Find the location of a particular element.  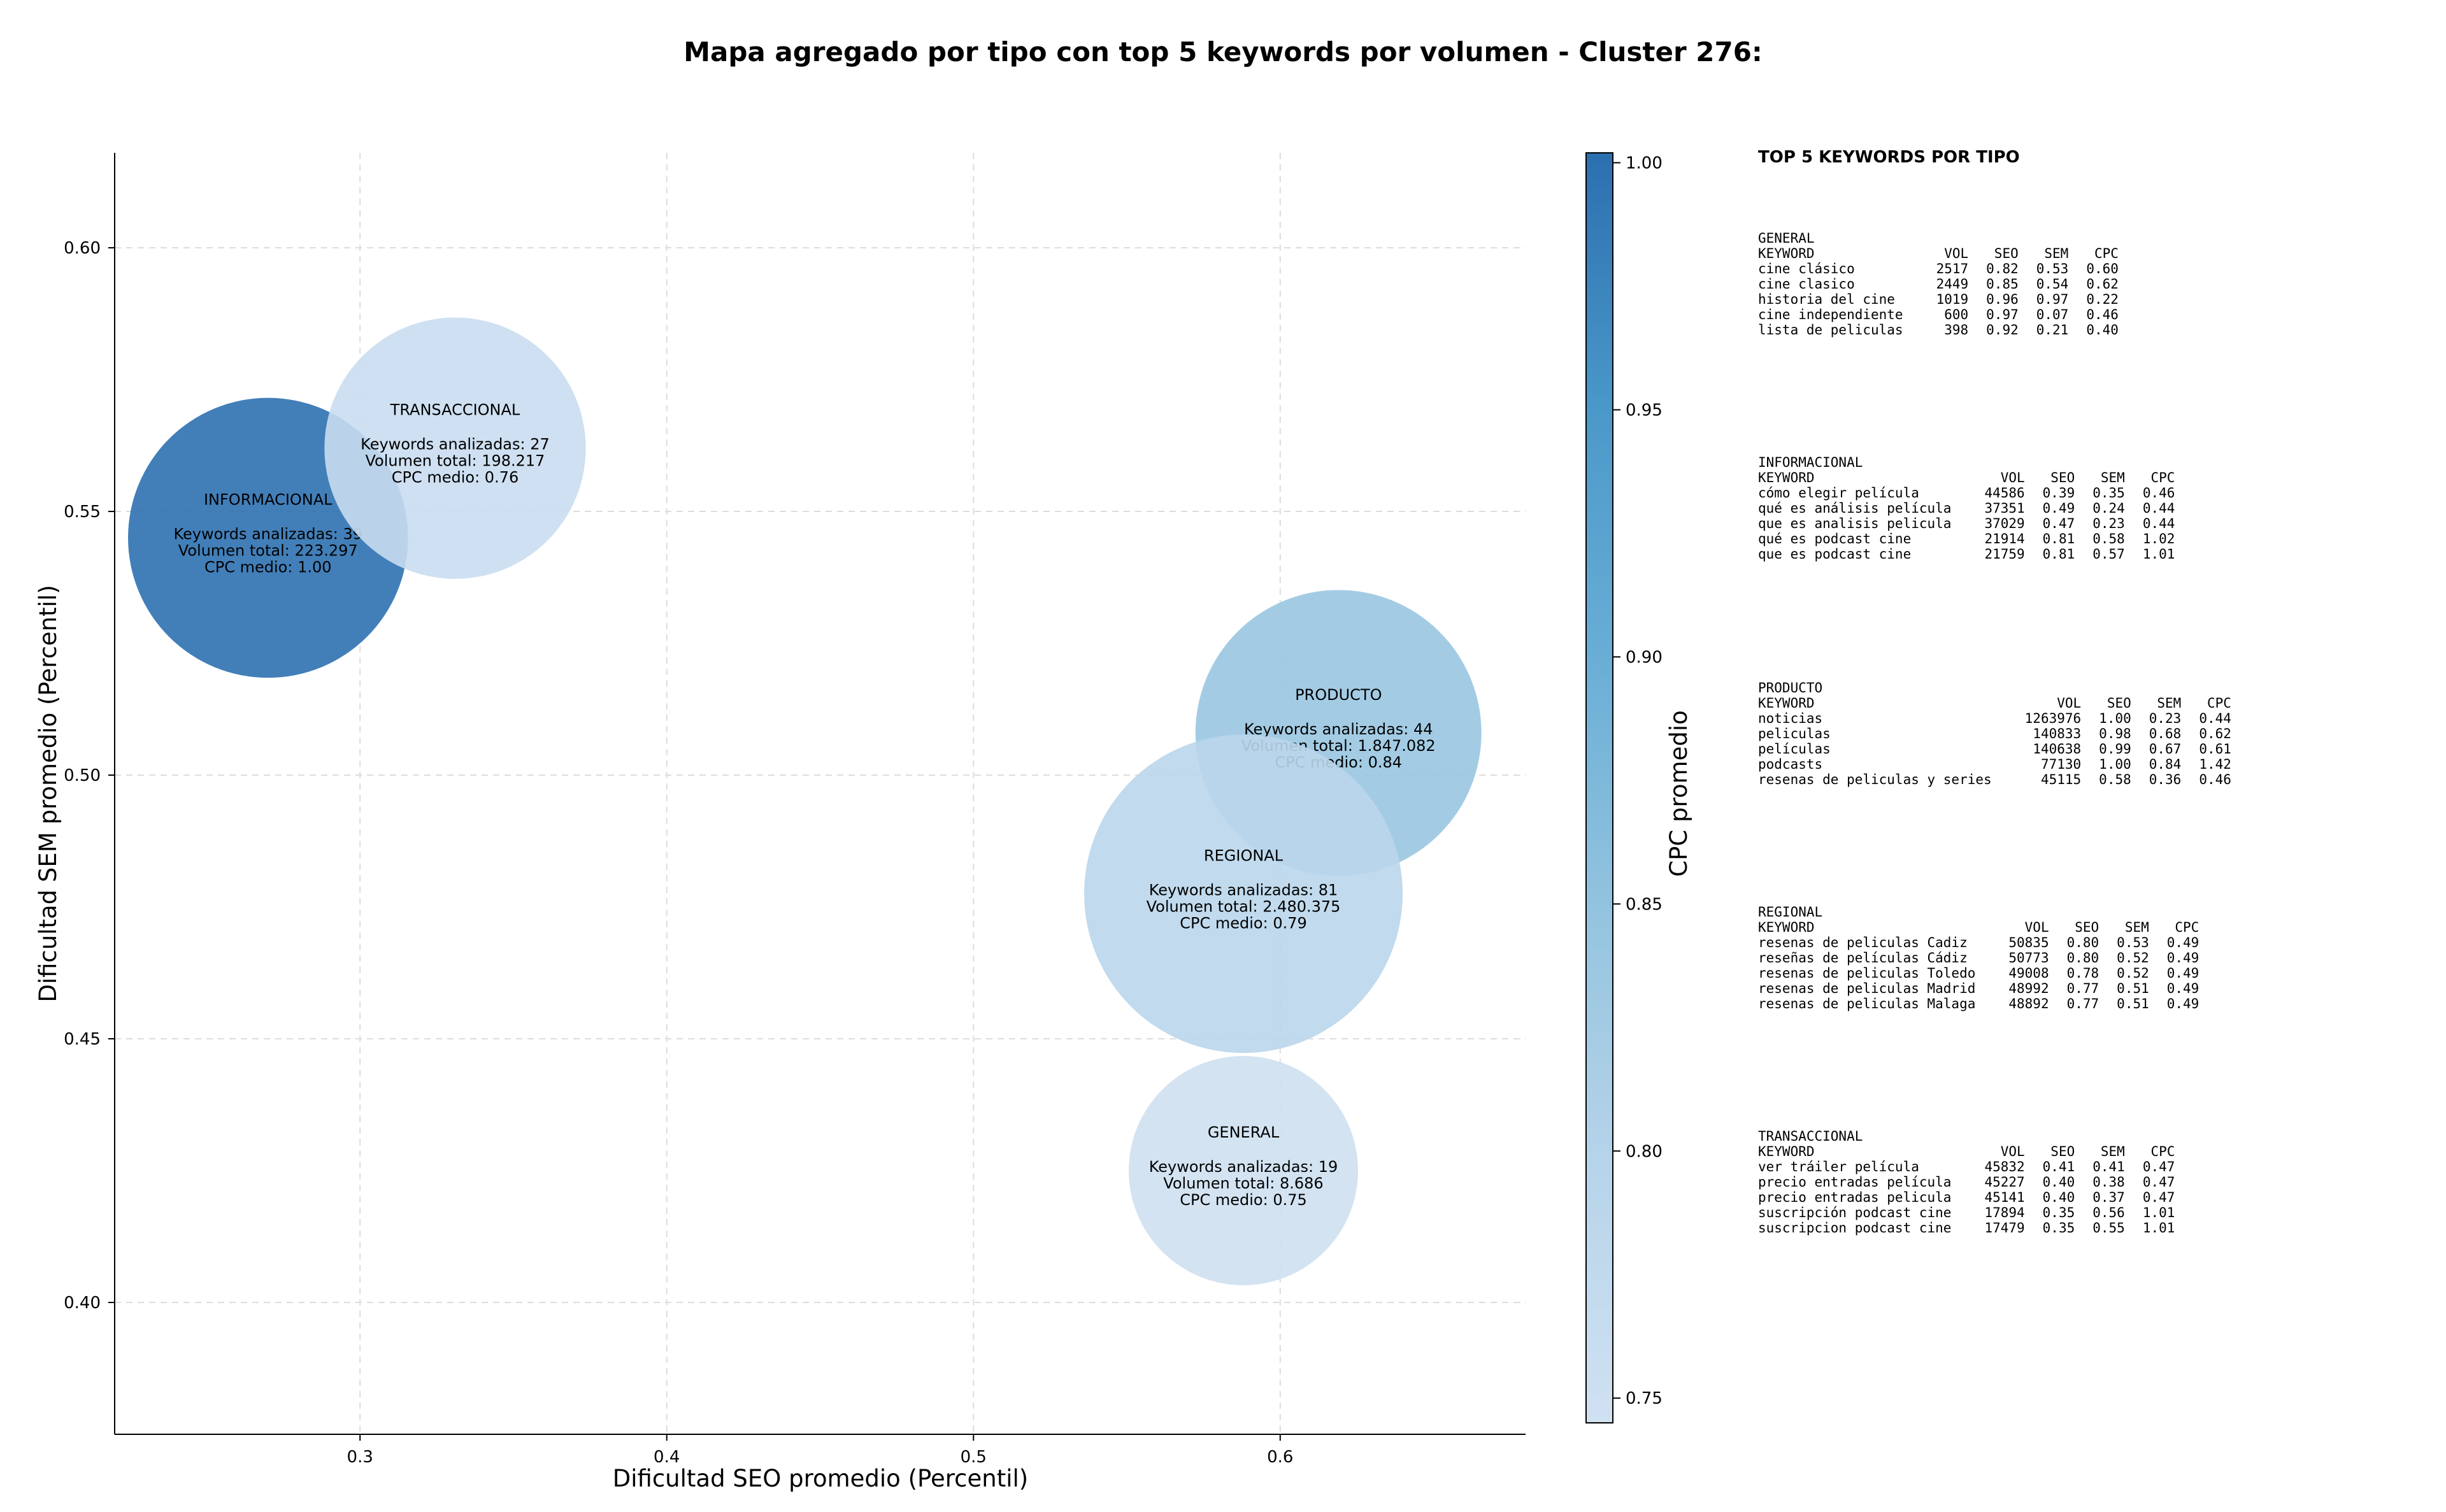

x-tick-label: 0.4 is located at coordinates (667, 1457).